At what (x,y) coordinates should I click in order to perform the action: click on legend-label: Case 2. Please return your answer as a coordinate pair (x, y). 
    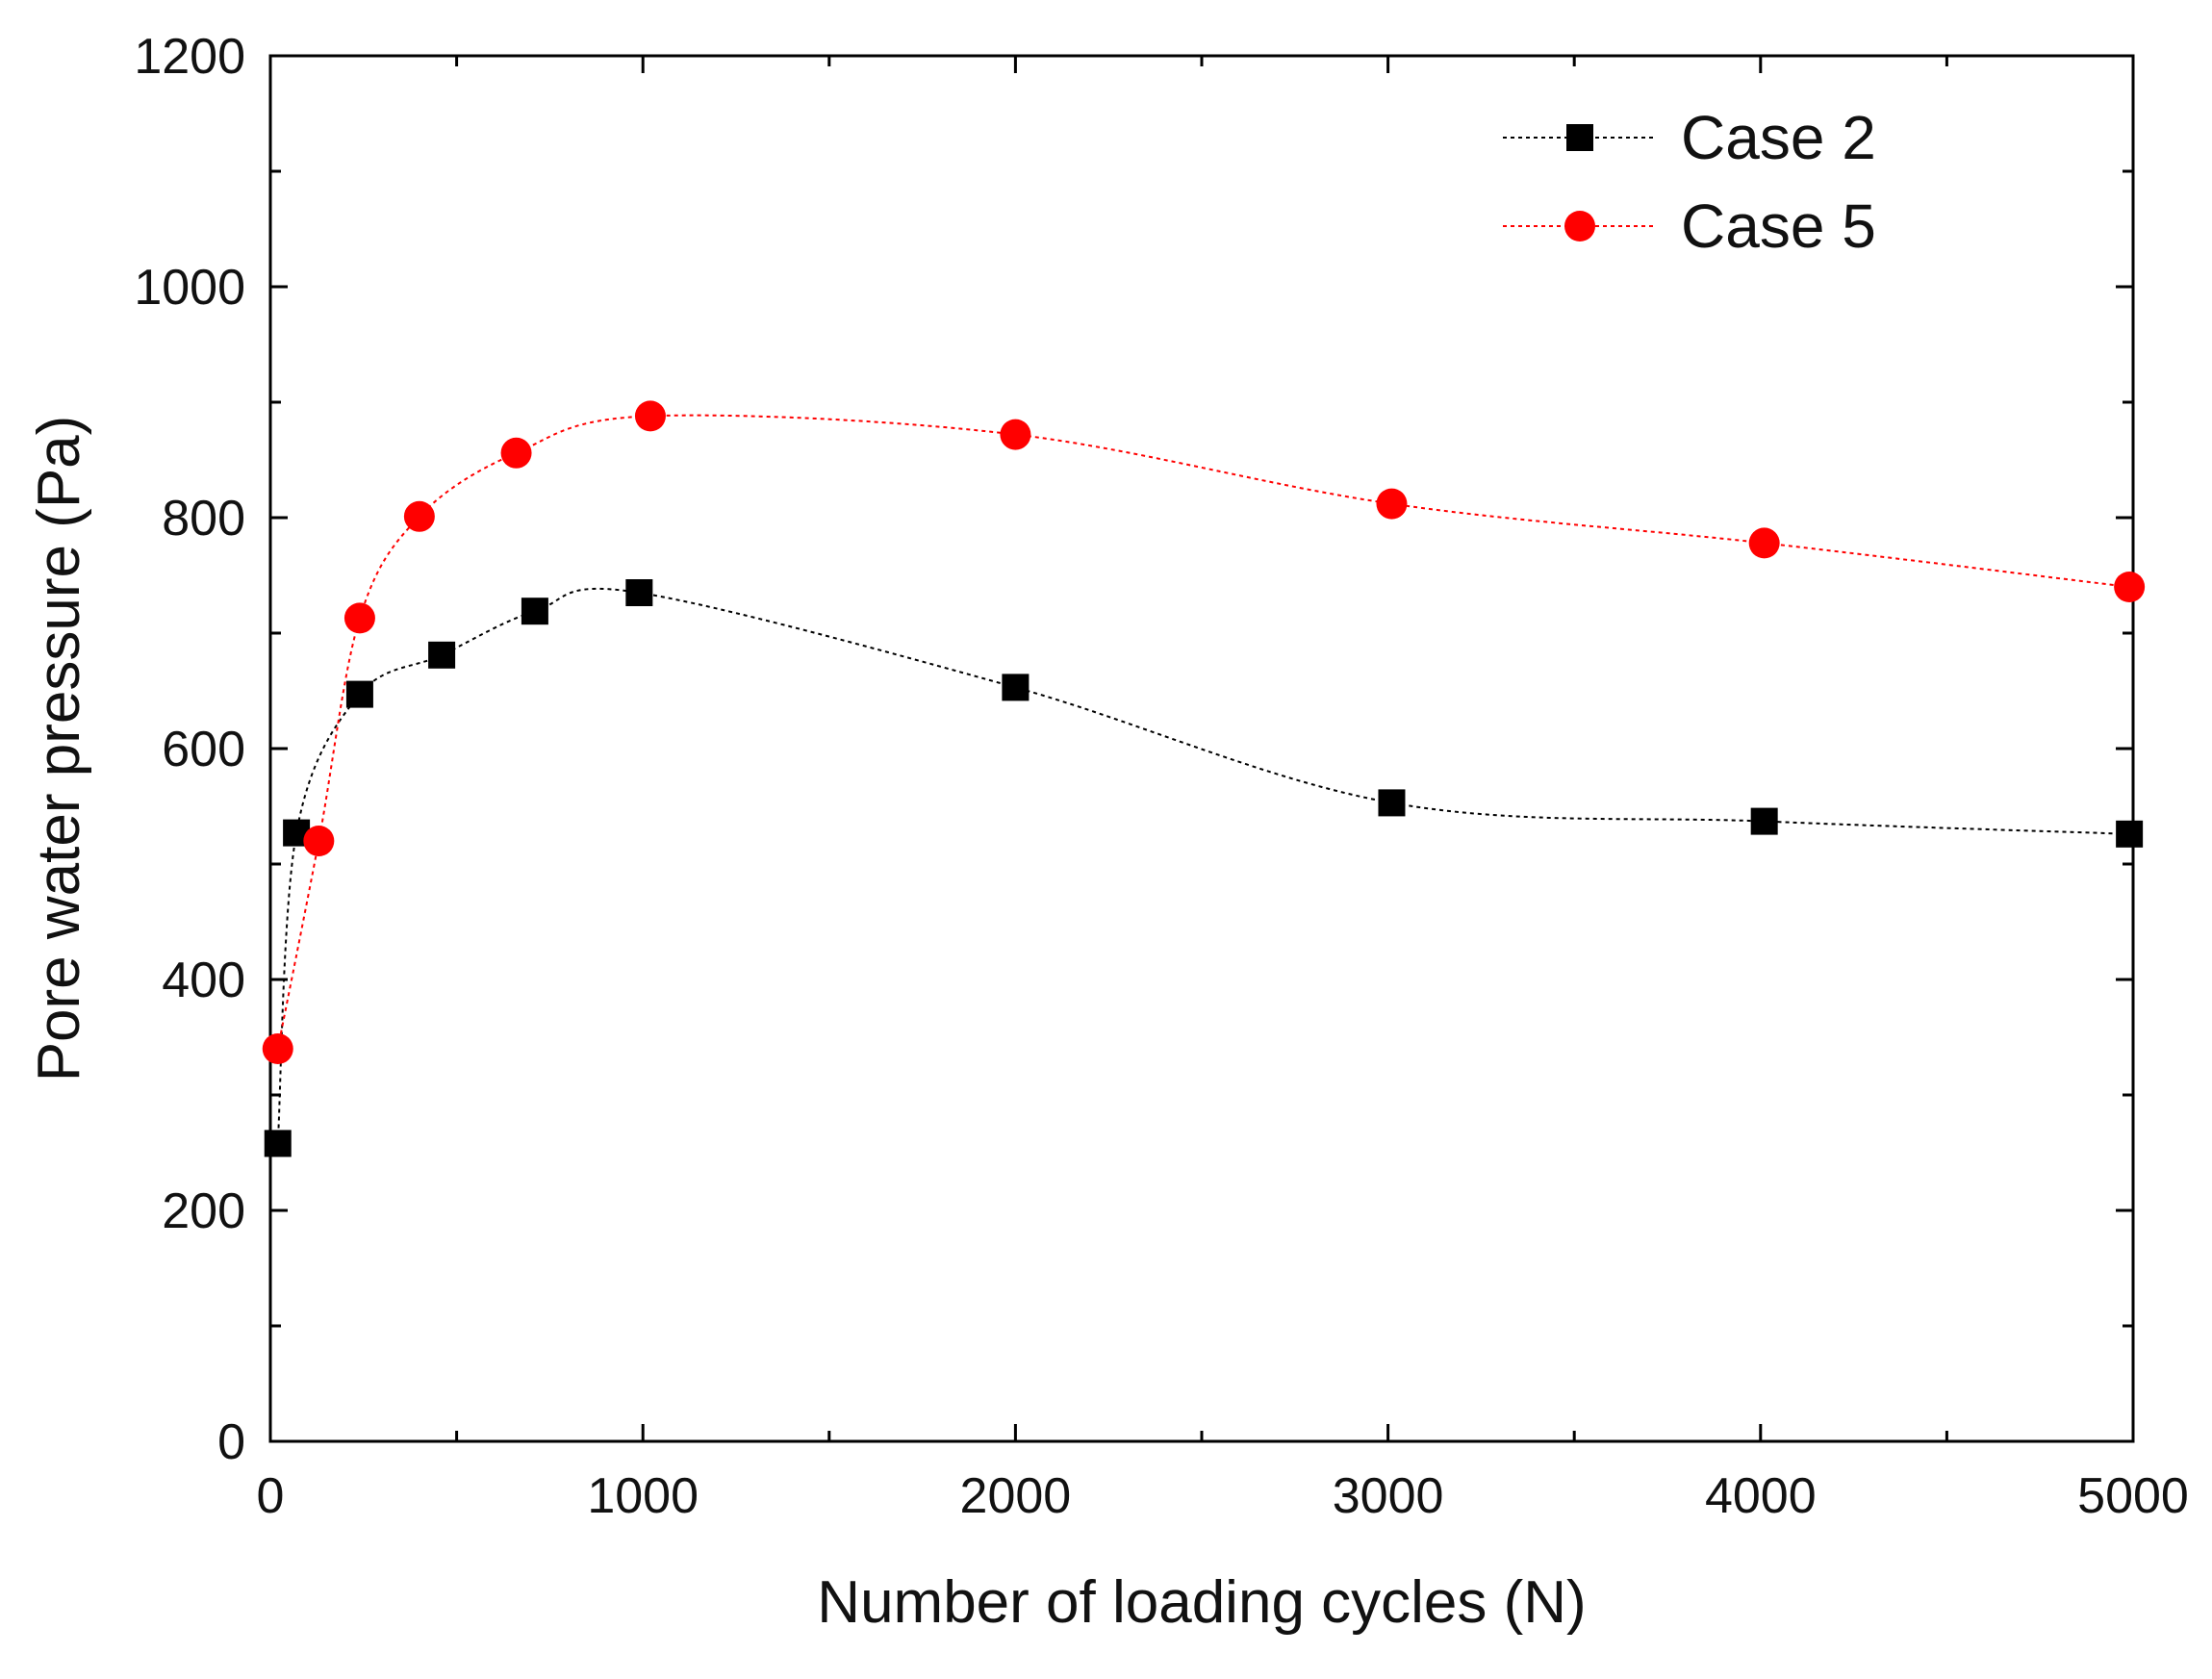
    Looking at the image, I should click on (1778, 137).